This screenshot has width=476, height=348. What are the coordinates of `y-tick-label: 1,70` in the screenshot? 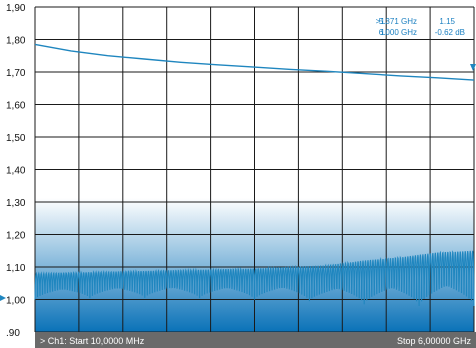 It's located at (16, 73).